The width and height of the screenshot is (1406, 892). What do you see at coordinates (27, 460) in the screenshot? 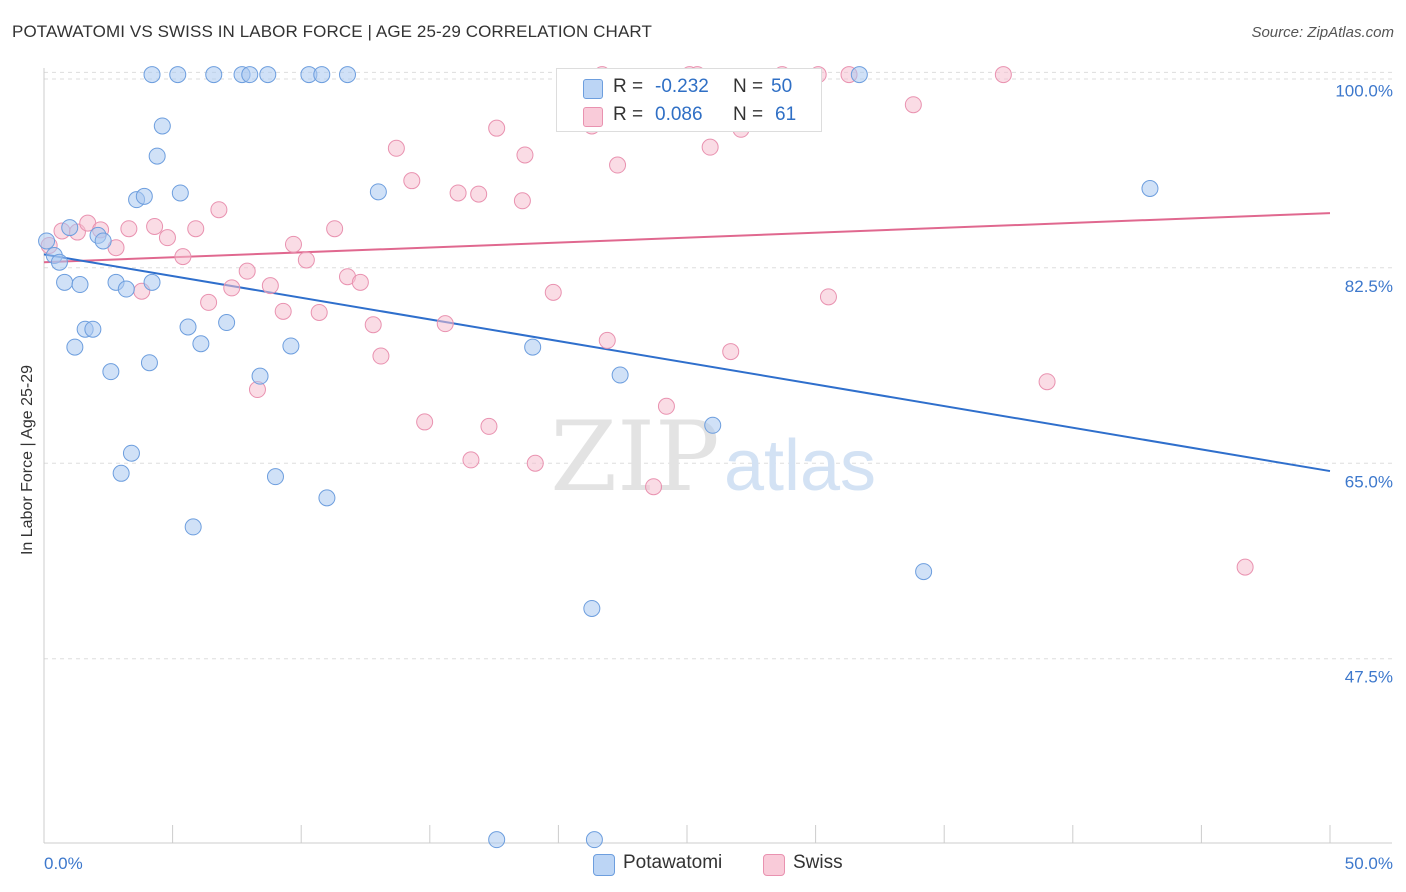
I see `y-axis-title: In Labor Force | Age 25-29` at bounding box center [27, 460].